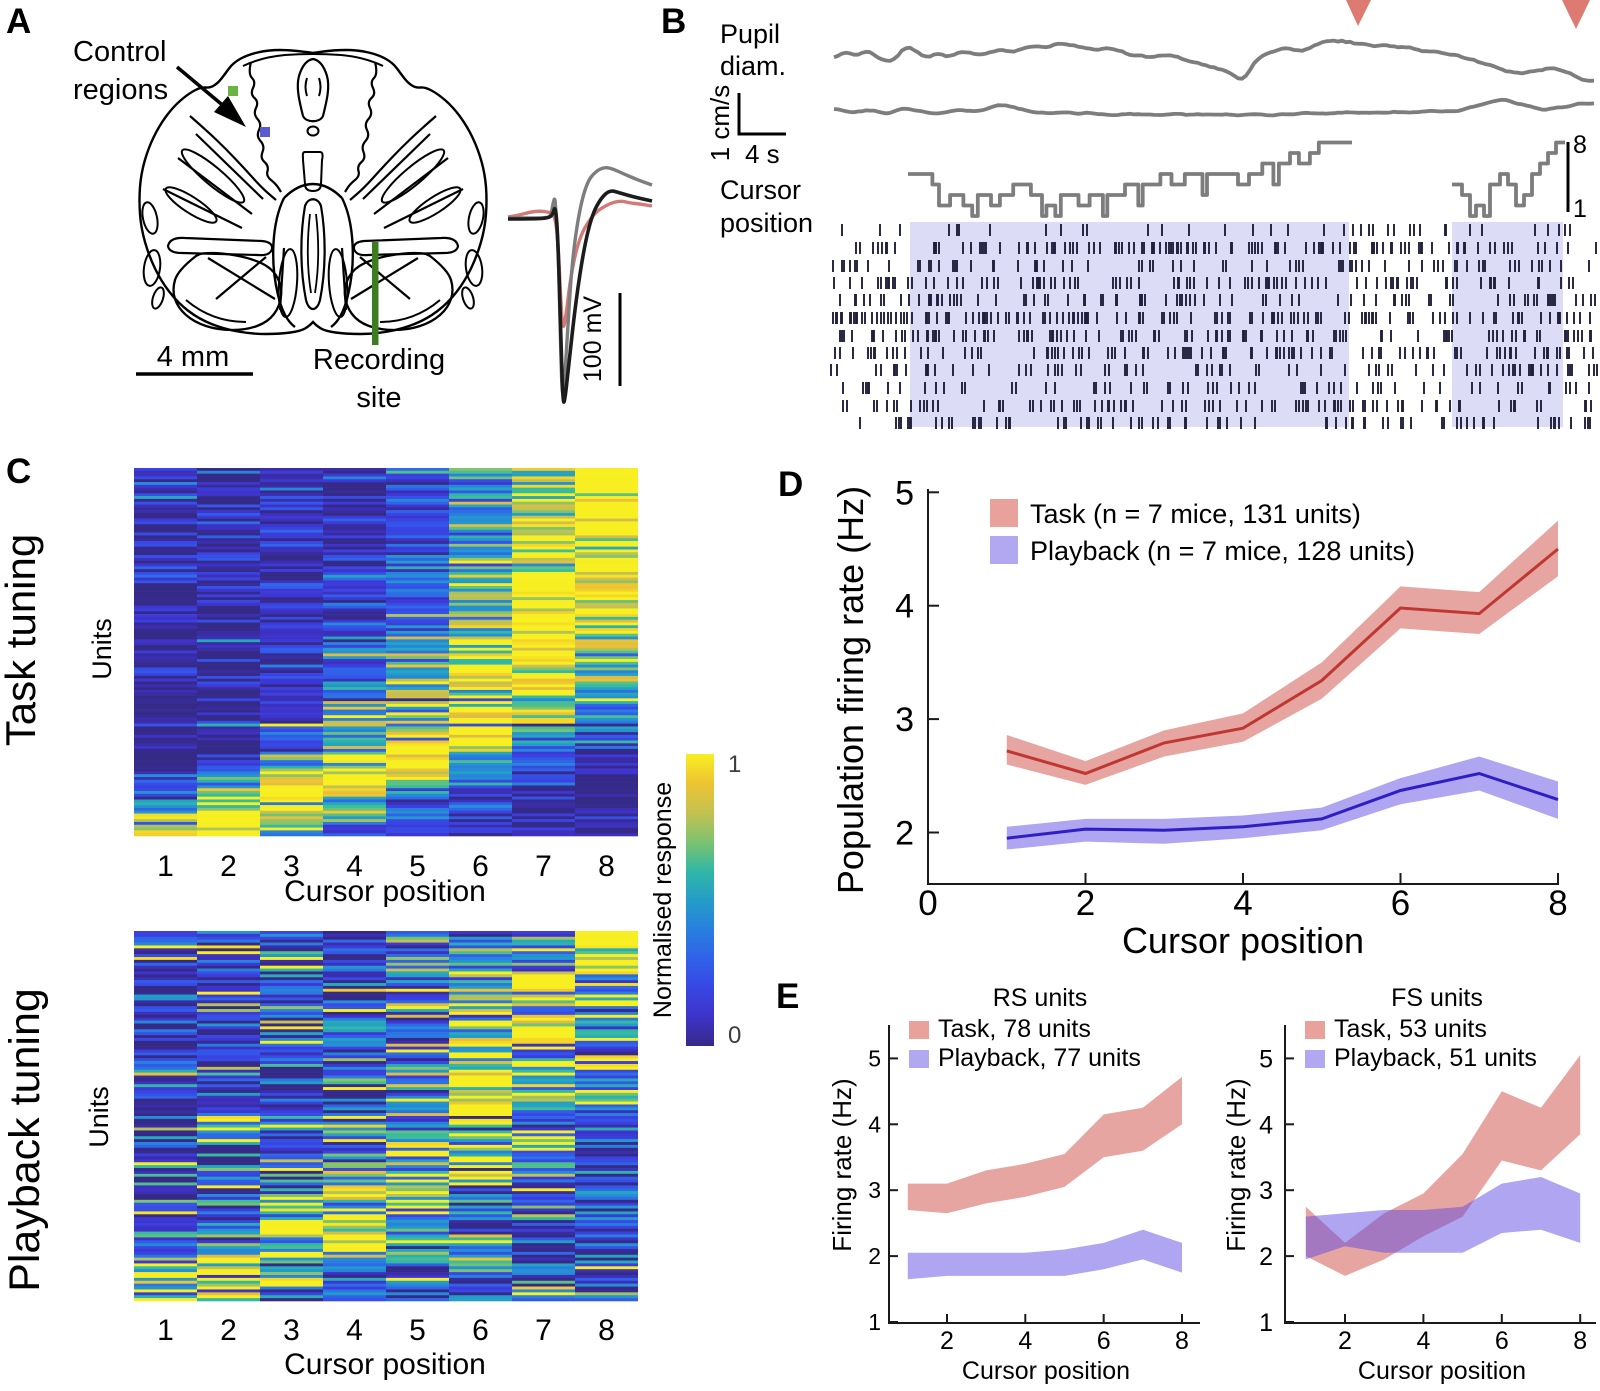 The width and height of the screenshot is (1600, 1391). What do you see at coordinates (850, 690) in the screenshot?
I see `svg-text: Population firing rate (Hz)` at bounding box center [850, 690].